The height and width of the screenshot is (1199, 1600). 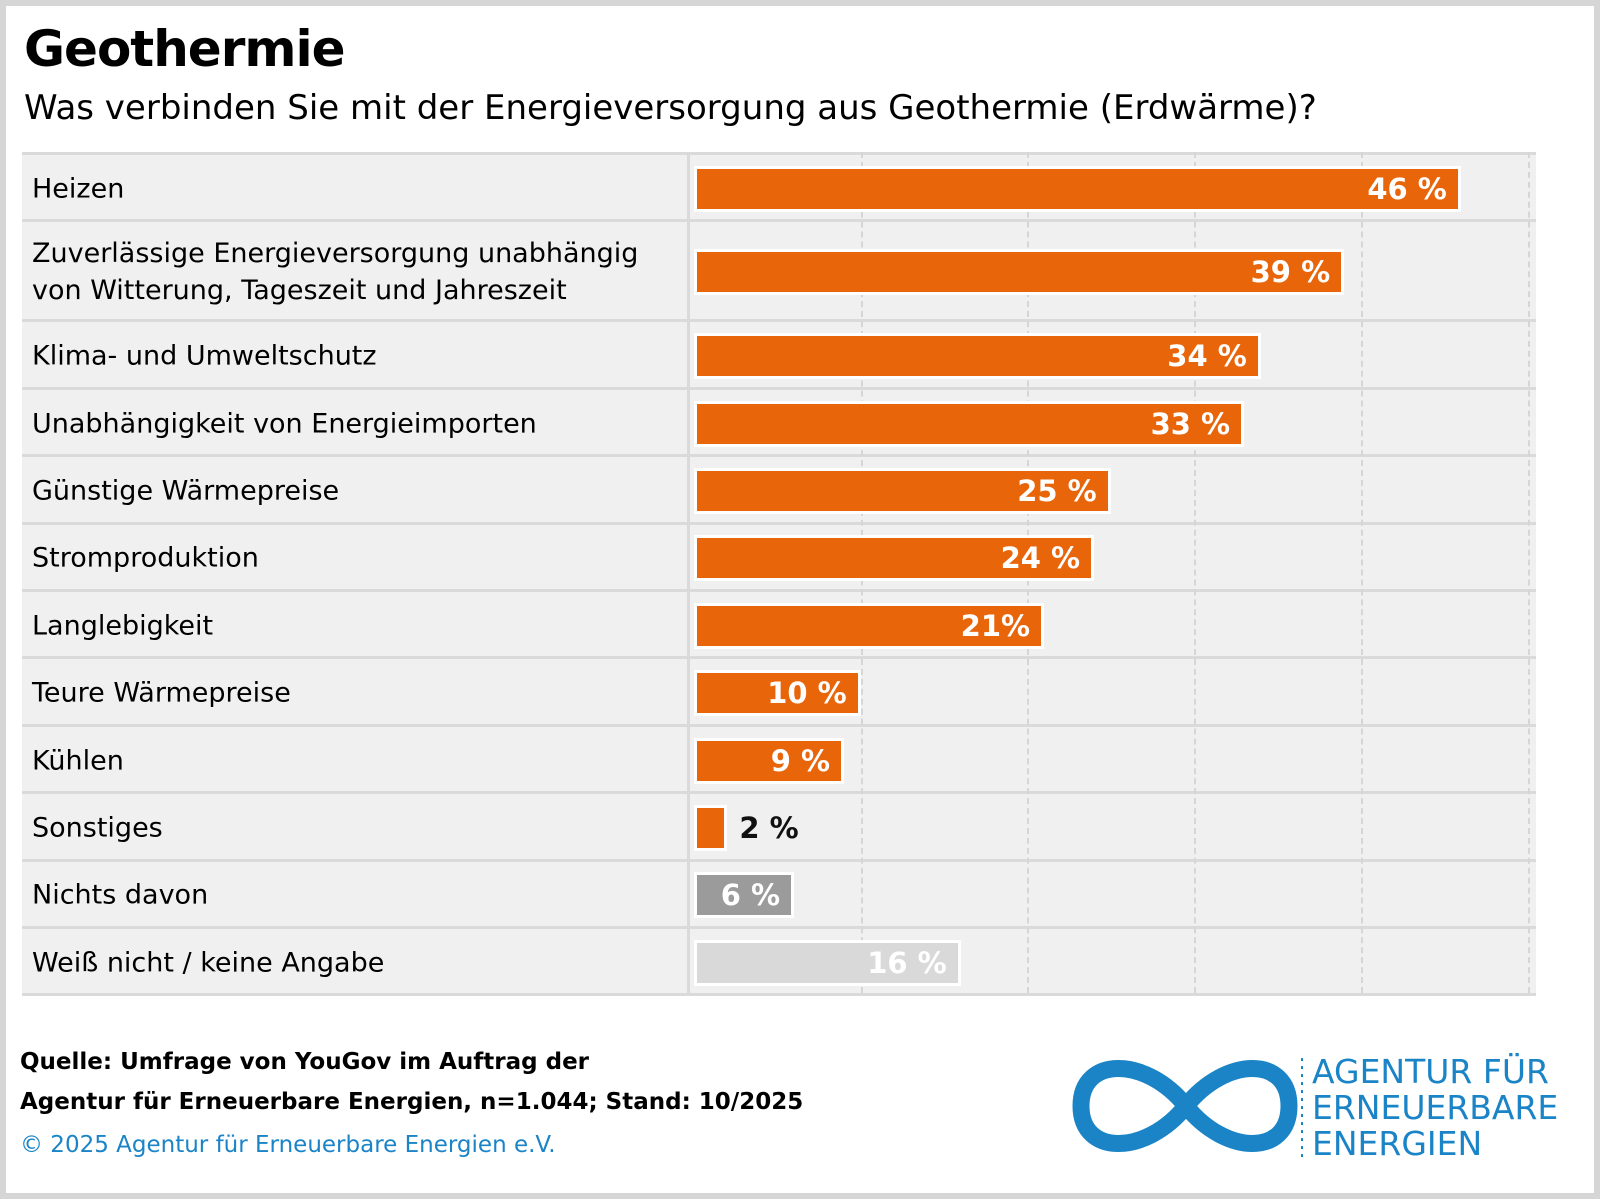 I want to click on category-label: Langlebigkeit, so click(x=123, y=626).